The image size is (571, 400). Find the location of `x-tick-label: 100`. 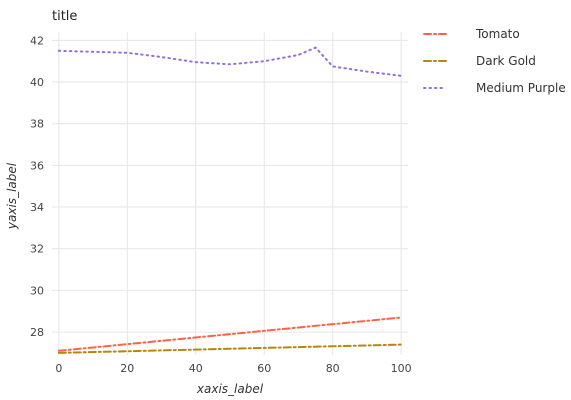

x-tick-label: 100 is located at coordinates (401, 368).